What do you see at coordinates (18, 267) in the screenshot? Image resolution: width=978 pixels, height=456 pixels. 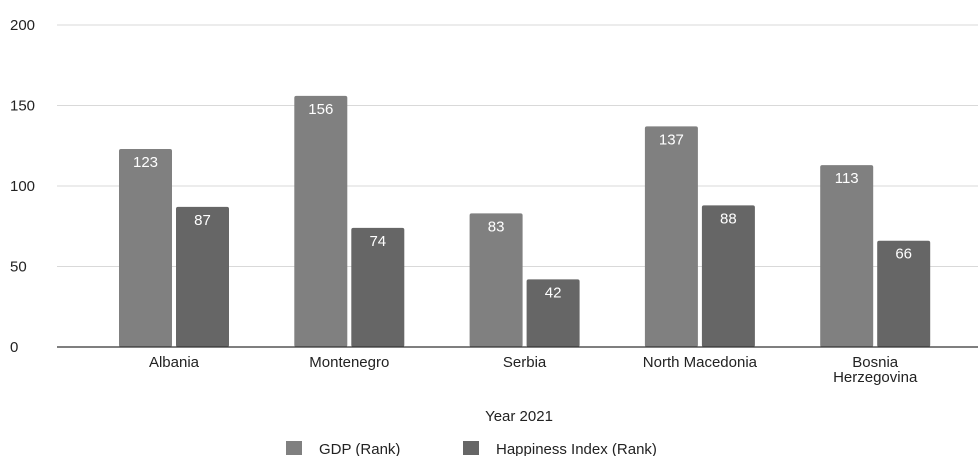 I see `y-tick-label: 50` at bounding box center [18, 267].